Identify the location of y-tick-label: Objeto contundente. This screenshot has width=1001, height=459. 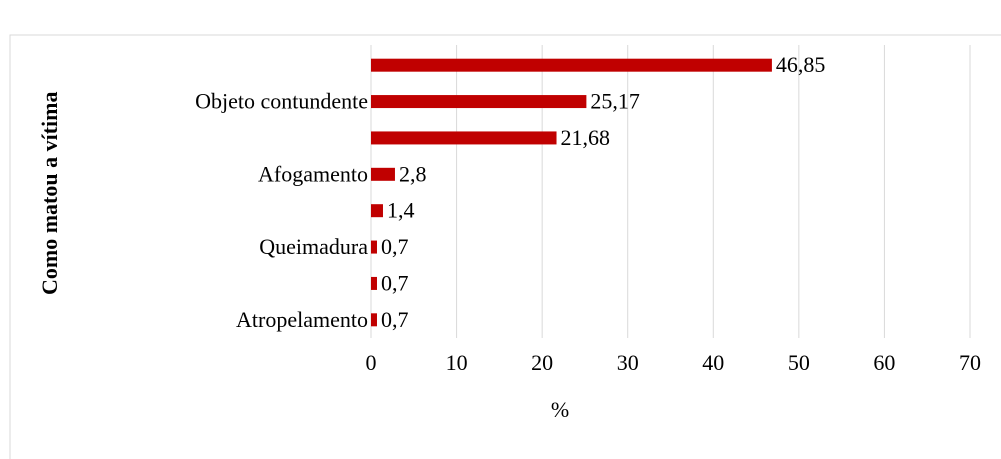
(281, 101).